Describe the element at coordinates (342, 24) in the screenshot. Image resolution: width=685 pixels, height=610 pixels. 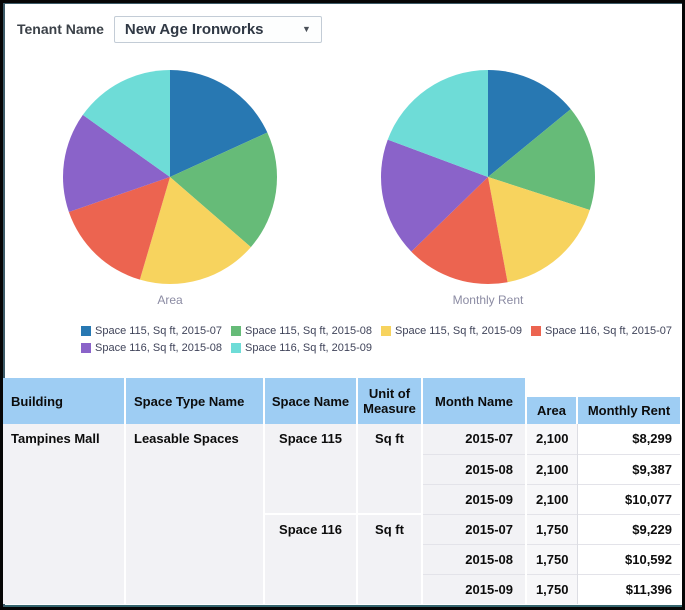
I see `filter-bar: Tenant Name New Age Ironworks ▼` at that location.